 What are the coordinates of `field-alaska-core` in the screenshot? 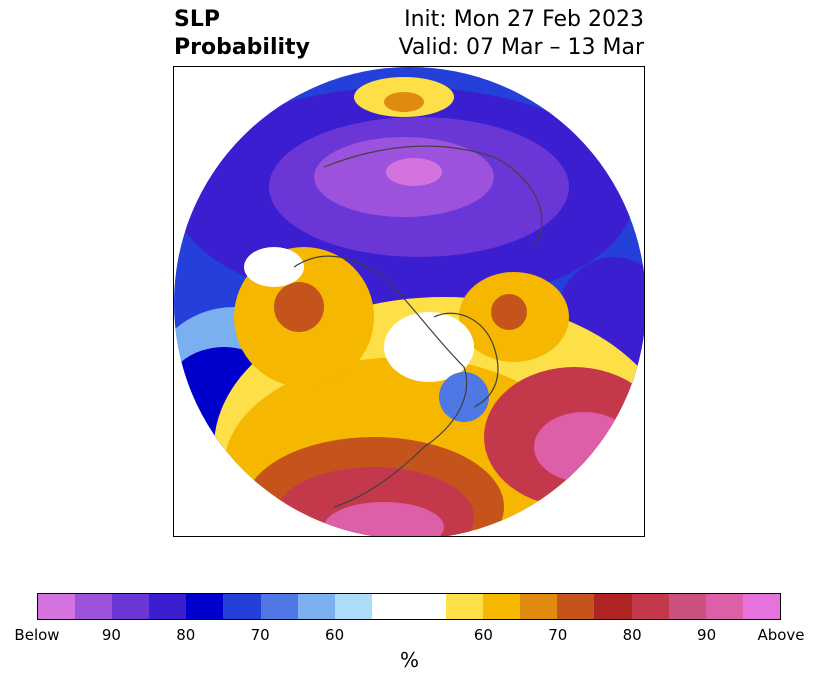 It's located at (299, 307).